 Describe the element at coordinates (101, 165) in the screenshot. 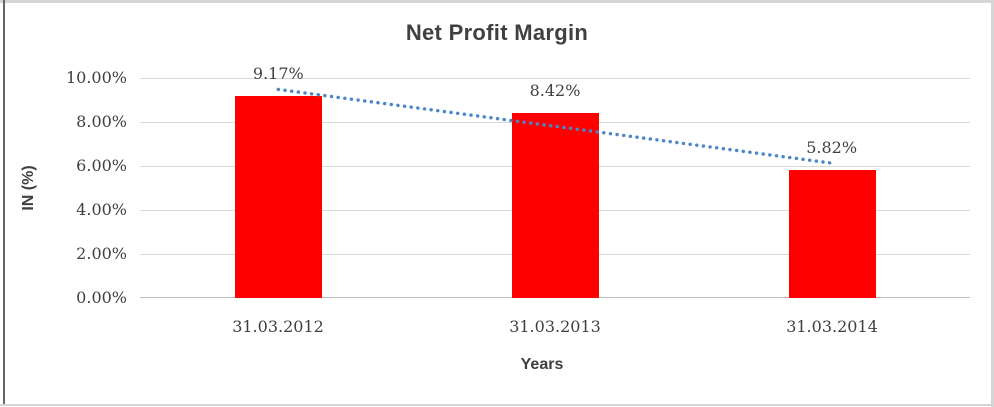

I see `y-tick-label: 6.00%` at that location.